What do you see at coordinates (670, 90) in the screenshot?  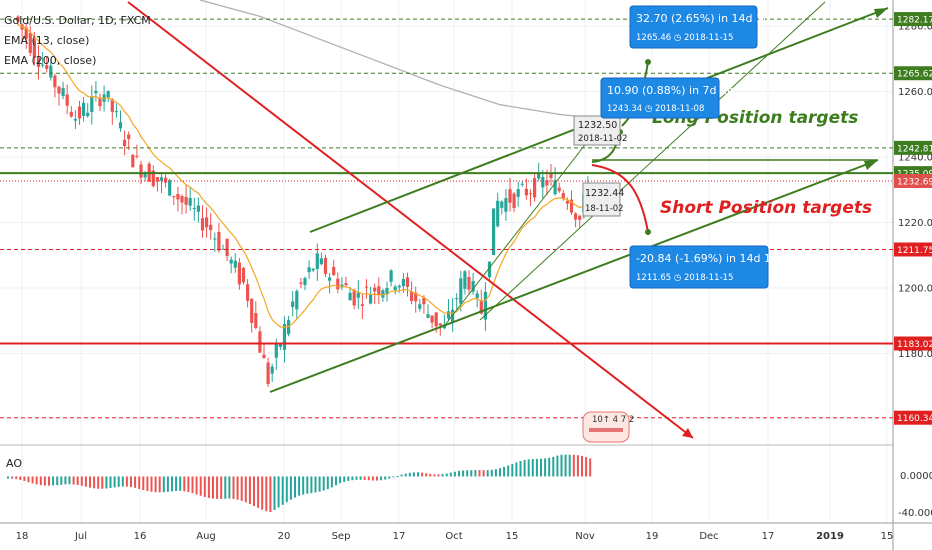 I see `callout-long-7d-line1: 10.90 (0.88%) in 7d 1h` at bounding box center [670, 90].